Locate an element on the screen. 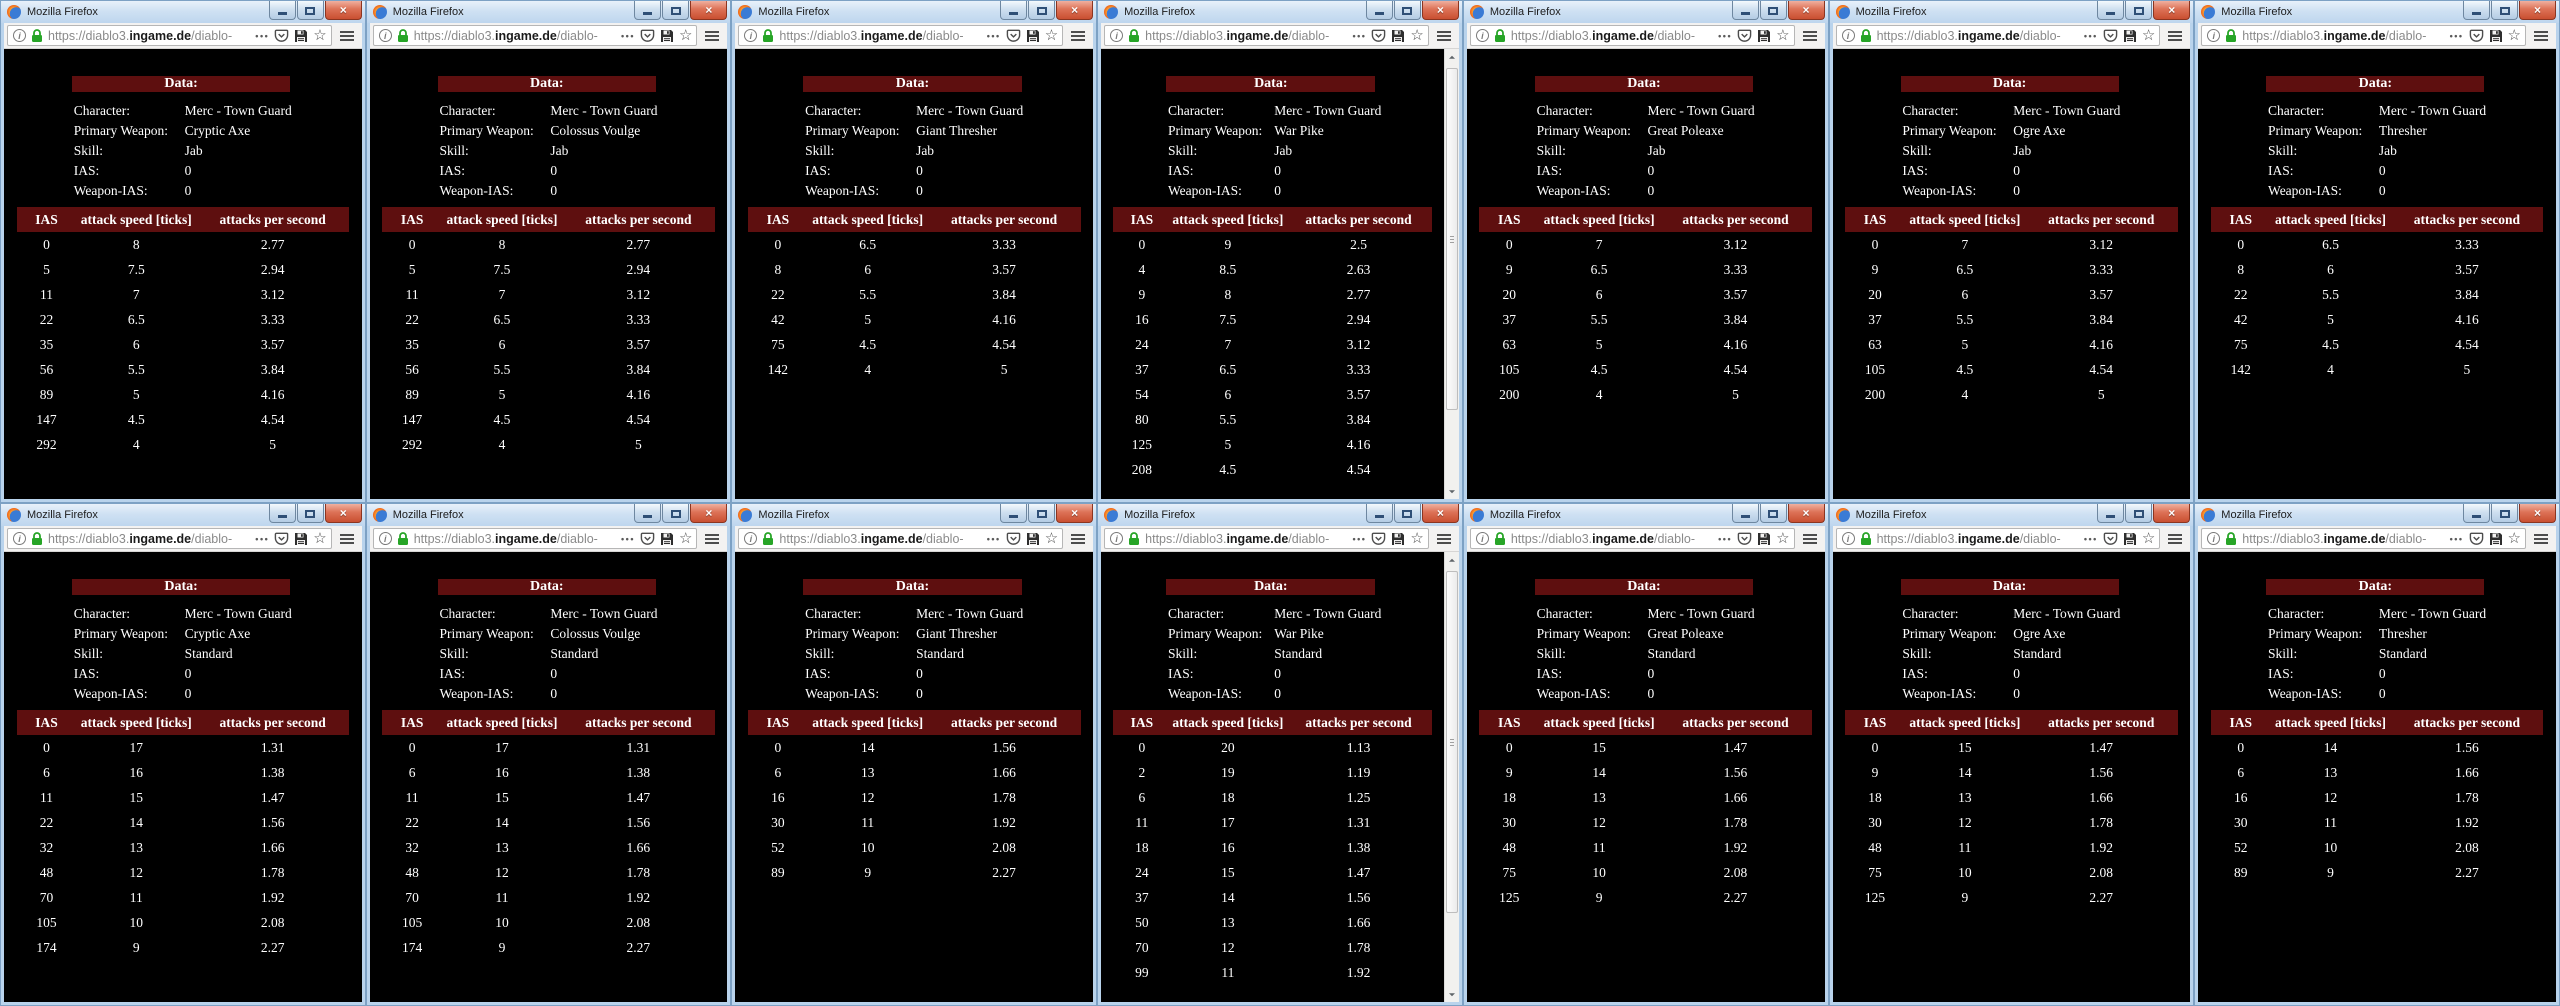 Image resolution: width=2560 pixels, height=1006 pixels. scroll-down-icon is located at coordinates (1451, 491).